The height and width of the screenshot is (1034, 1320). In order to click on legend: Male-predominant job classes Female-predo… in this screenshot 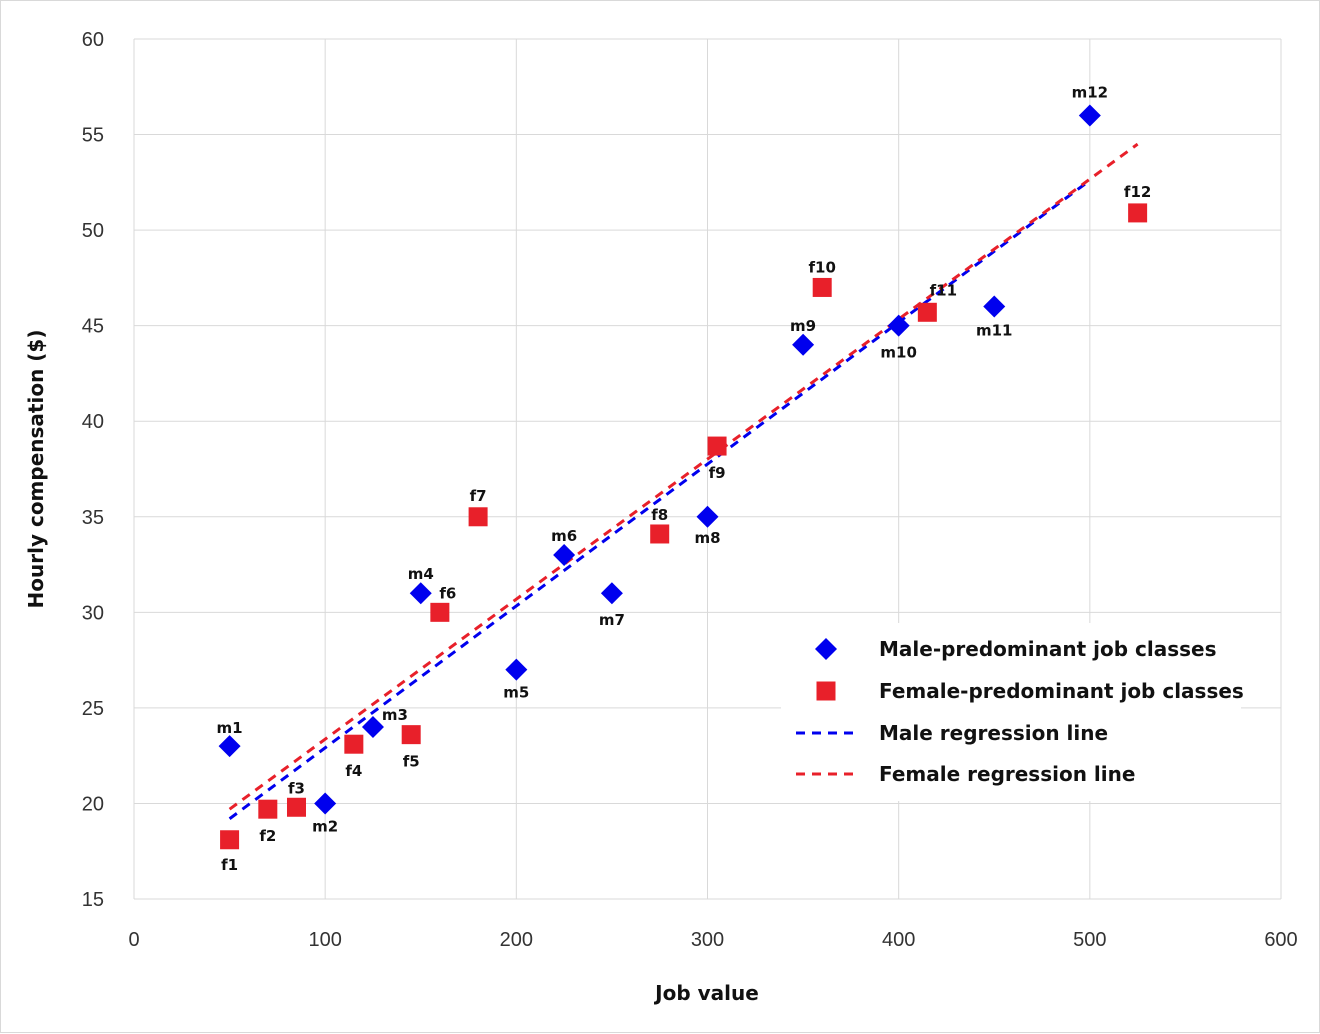, I will do `click(1012, 712)`.